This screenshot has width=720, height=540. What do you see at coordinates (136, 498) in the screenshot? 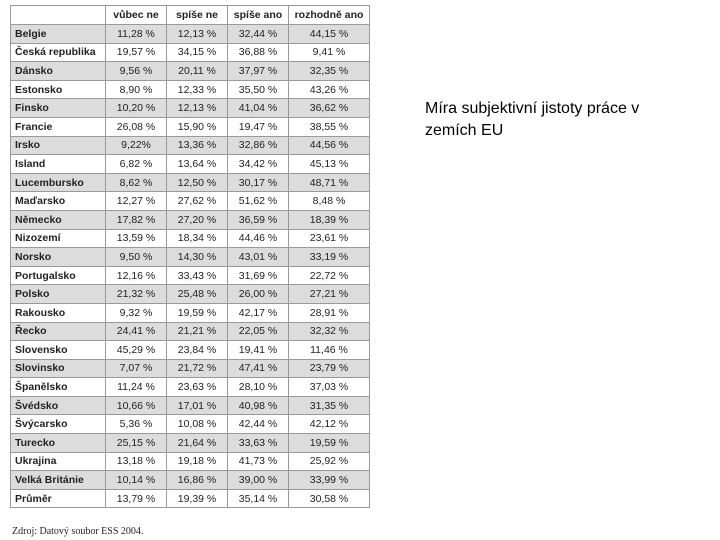
I see `value-cell: 13,79 %` at bounding box center [136, 498].